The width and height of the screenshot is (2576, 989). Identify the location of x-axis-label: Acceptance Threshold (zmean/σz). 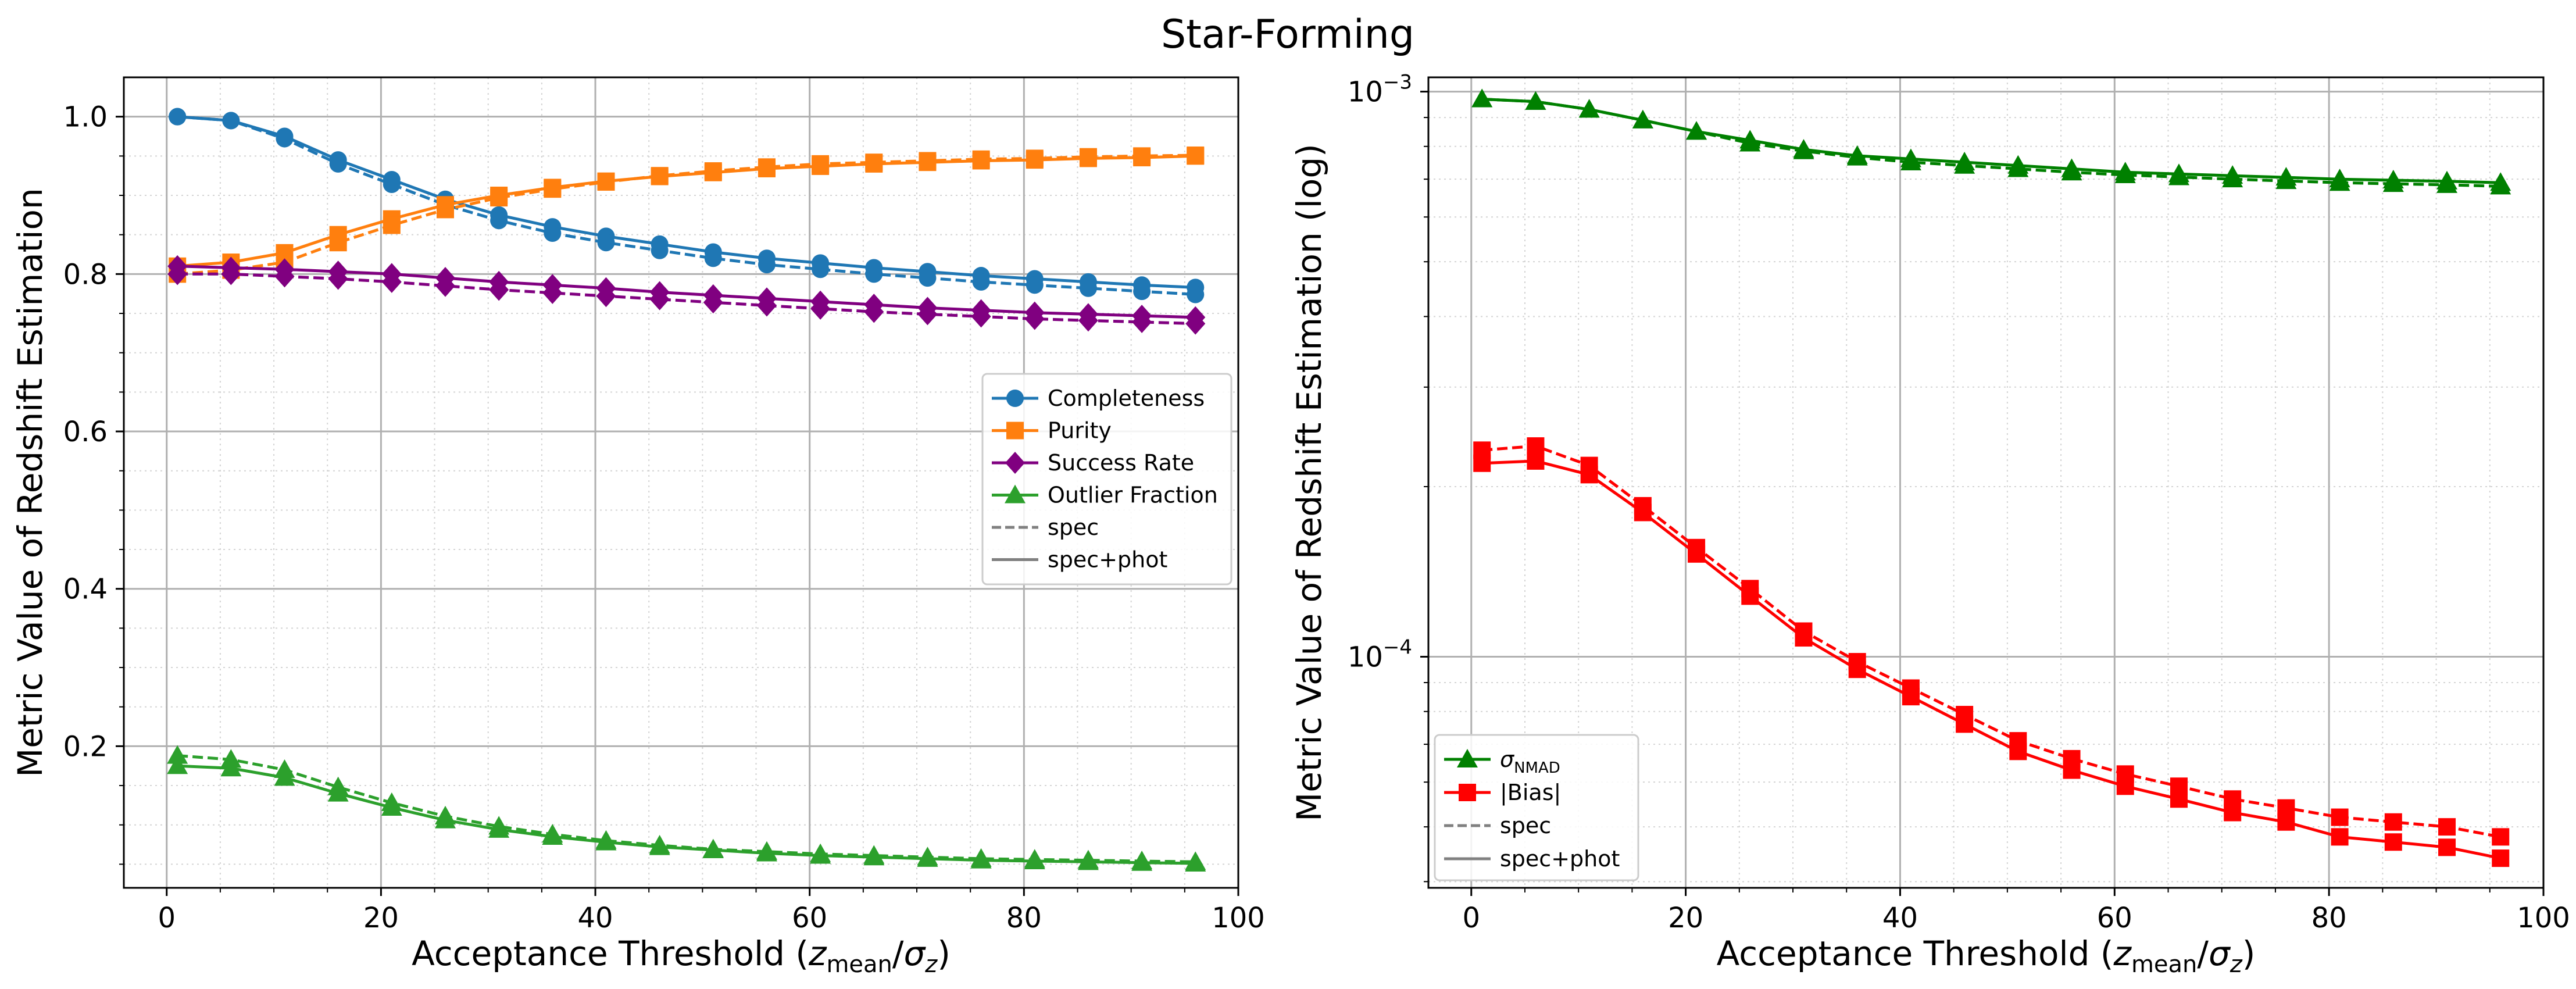
(1986, 956).